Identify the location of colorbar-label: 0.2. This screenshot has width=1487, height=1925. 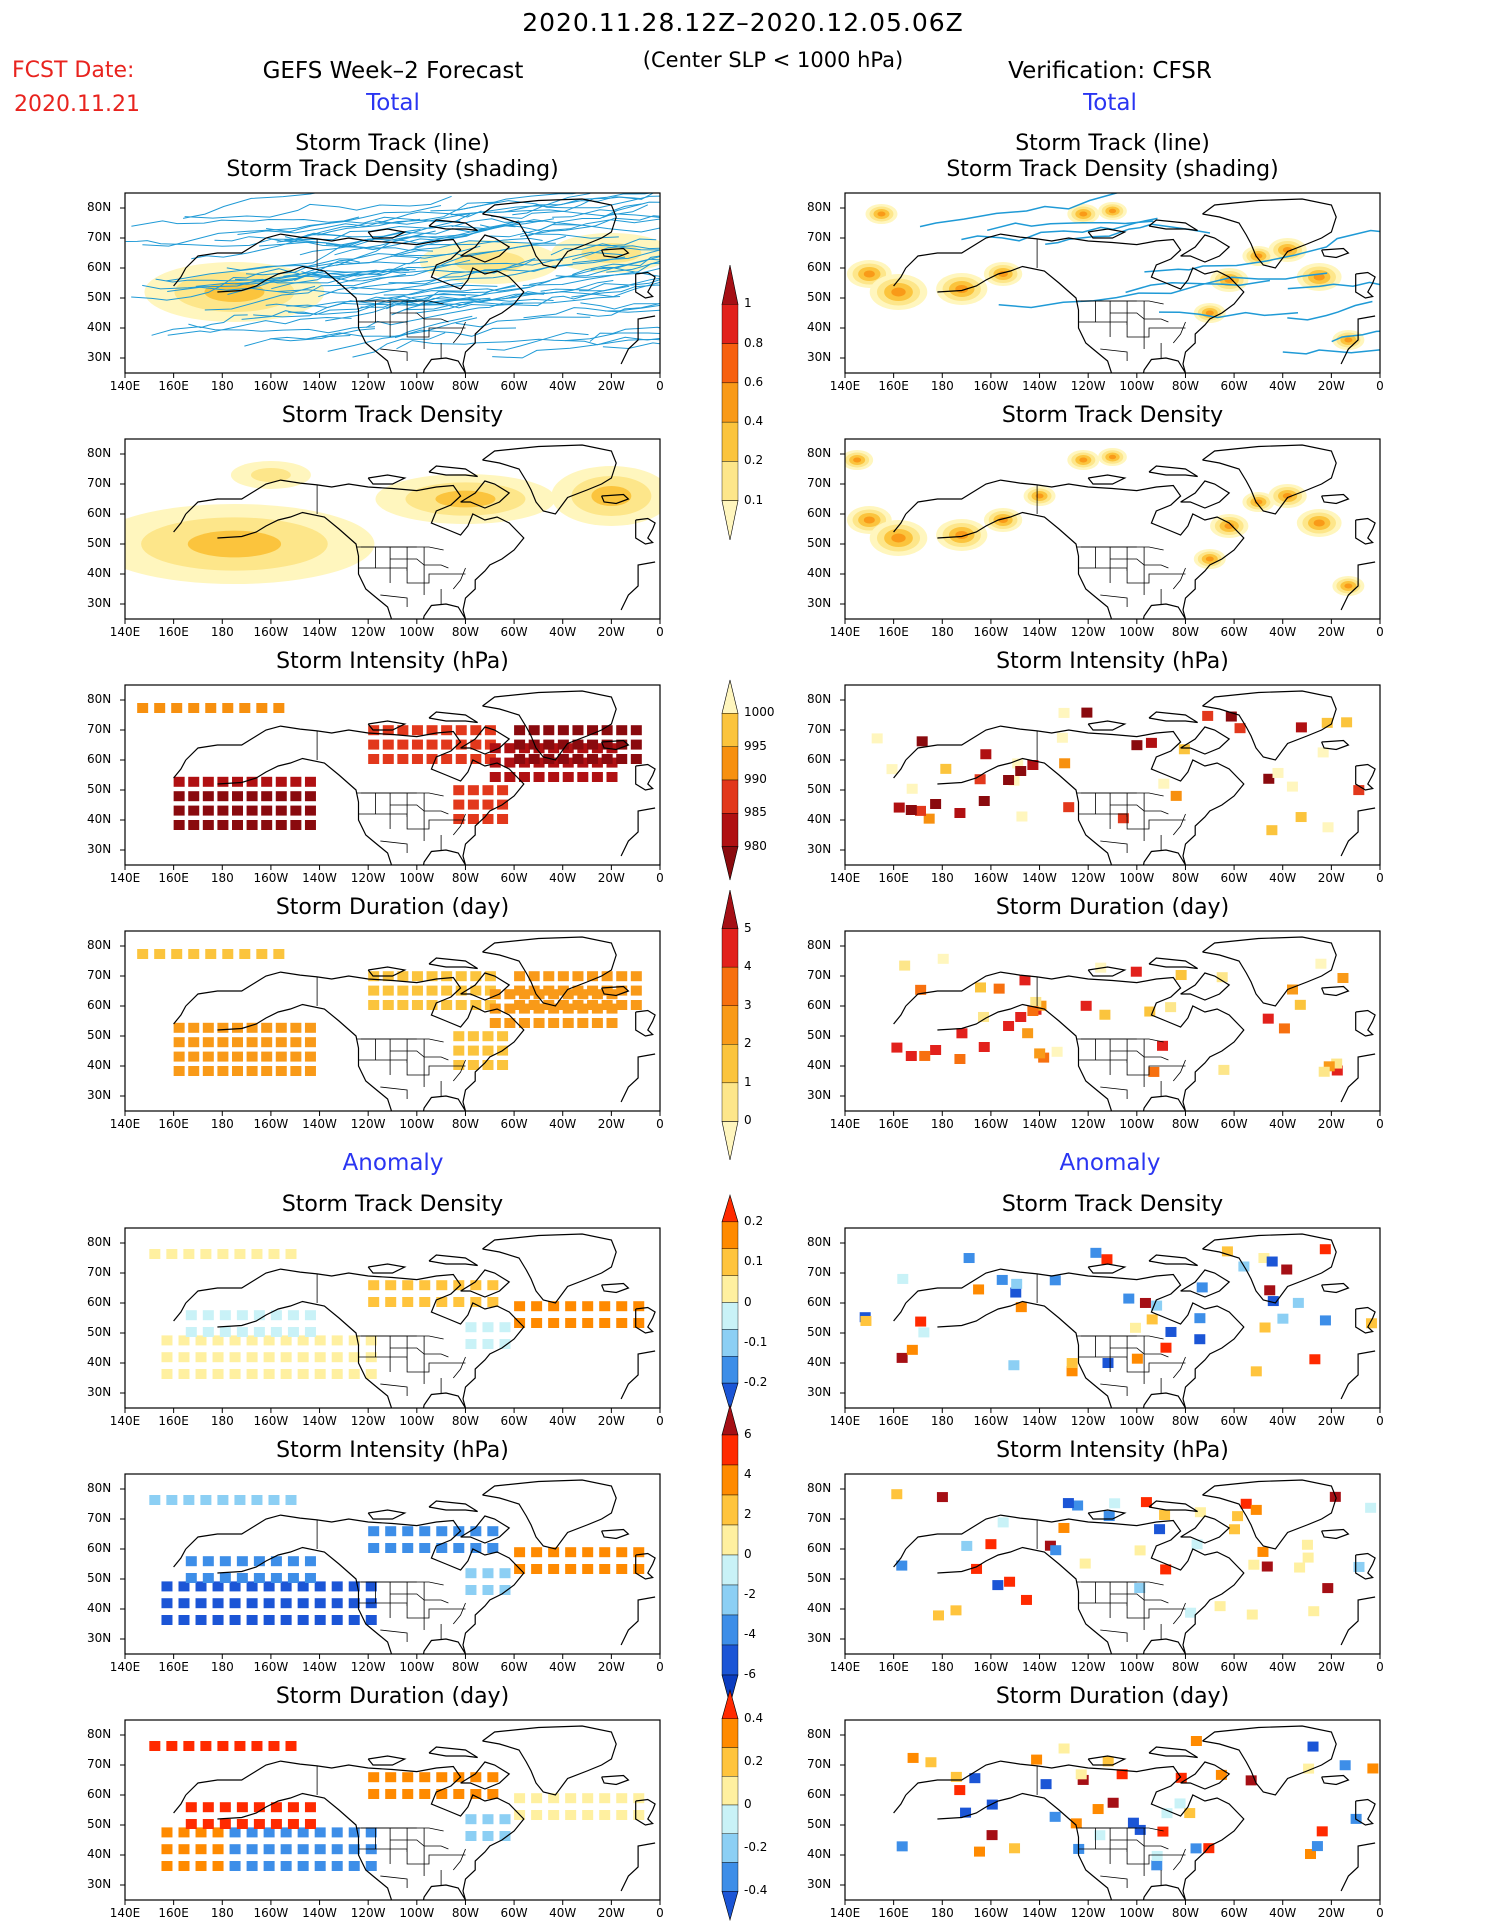
(754, 1760).